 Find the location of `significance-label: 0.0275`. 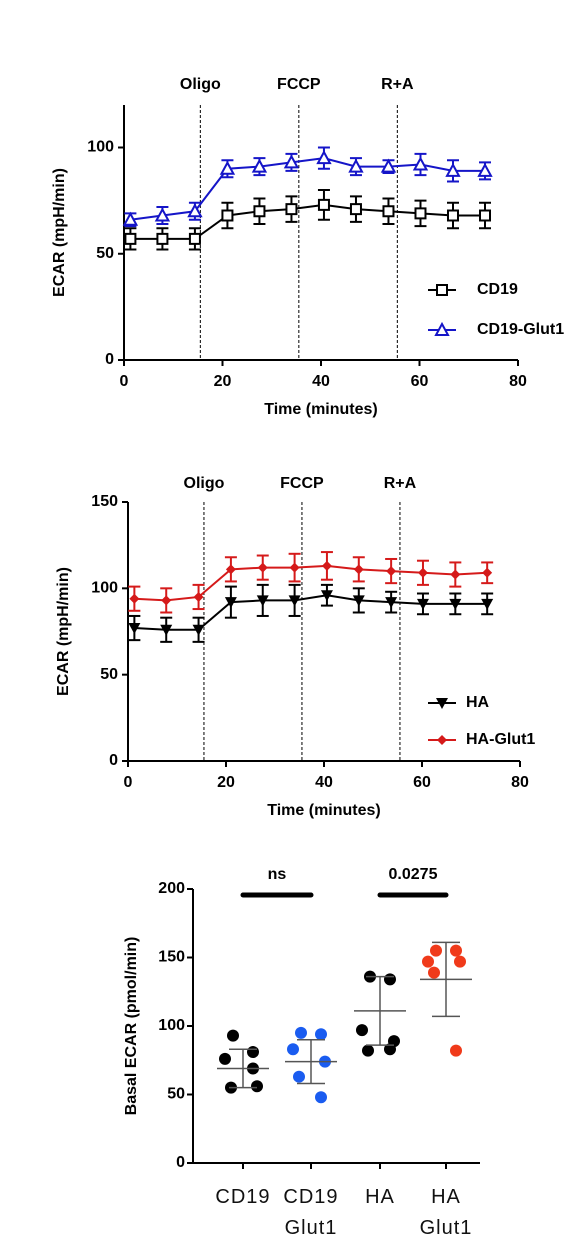

significance-label: 0.0275 is located at coordinates (413, 874).